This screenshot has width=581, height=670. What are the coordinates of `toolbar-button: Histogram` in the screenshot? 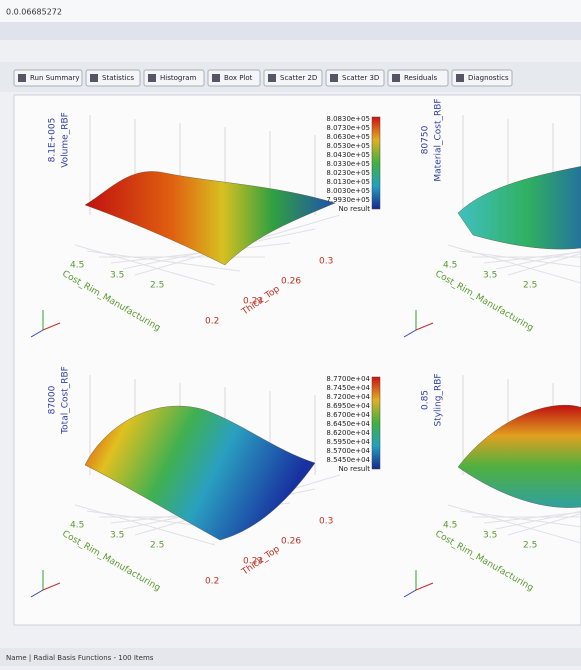 It's located at (174, 78).